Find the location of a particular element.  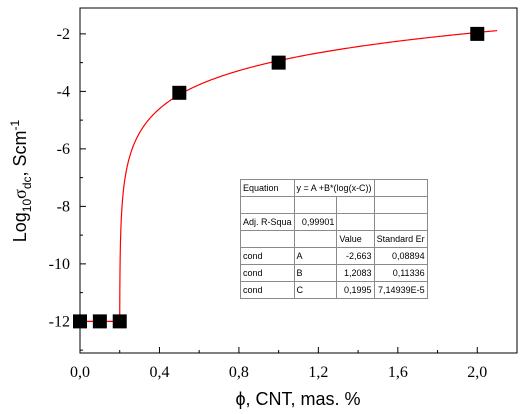

x-tick-label: 0,0 is located at coordinates (80, 372).